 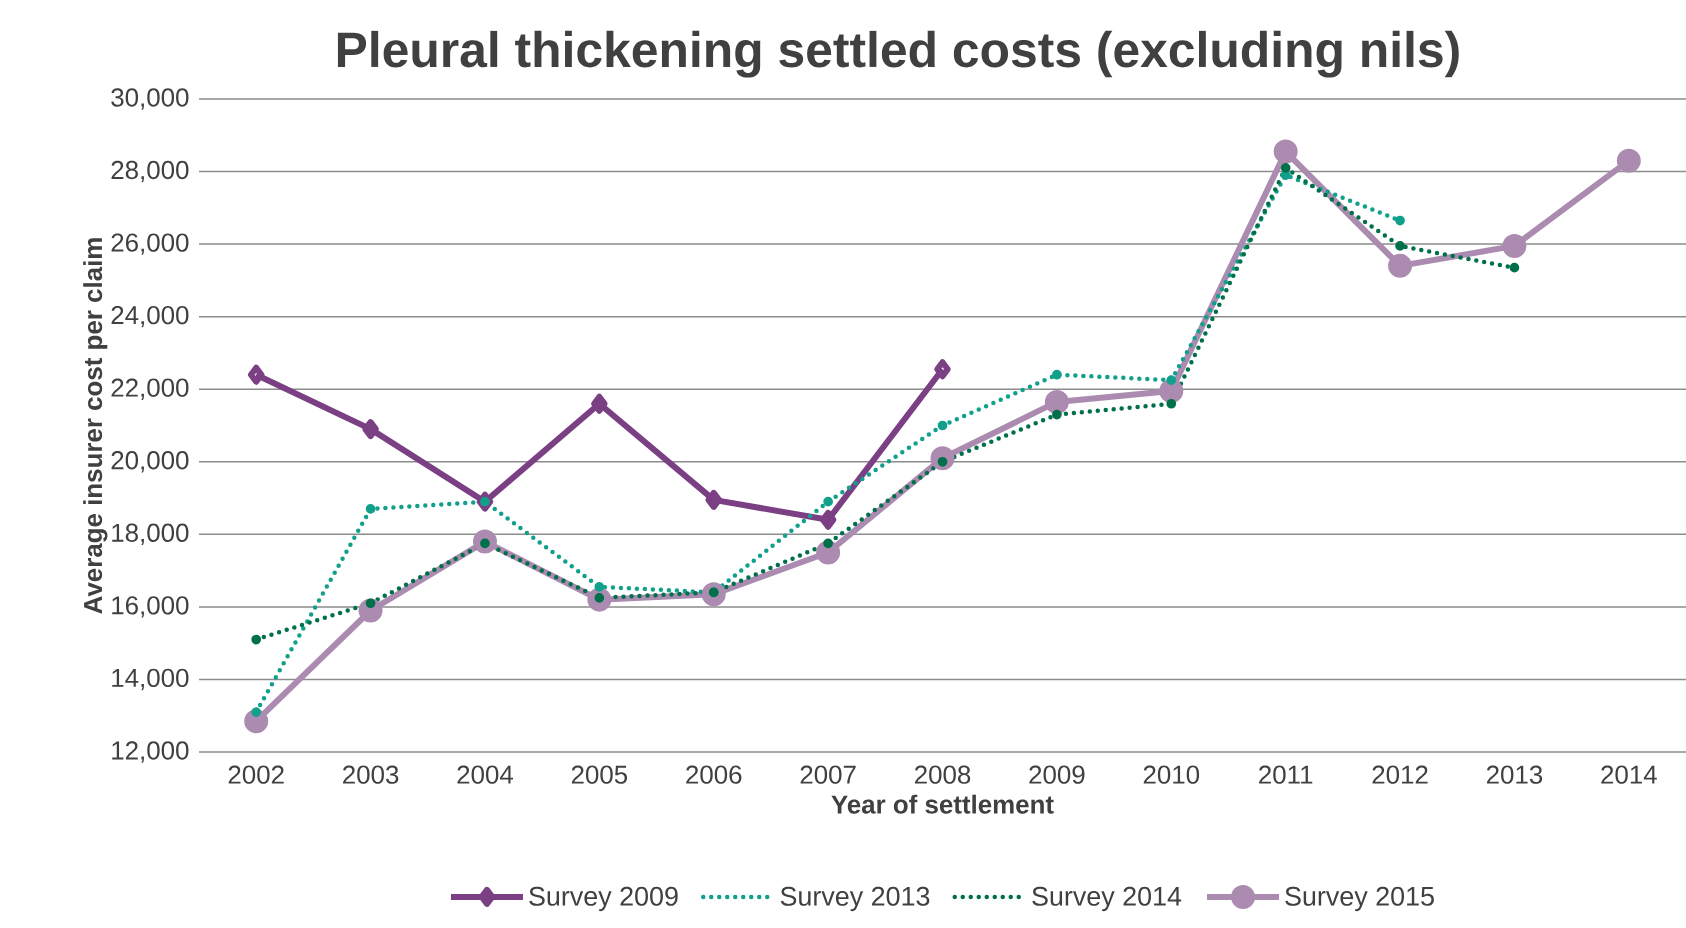 I want to click on y-tick-label: 24,000, so click(x=150, y=316).